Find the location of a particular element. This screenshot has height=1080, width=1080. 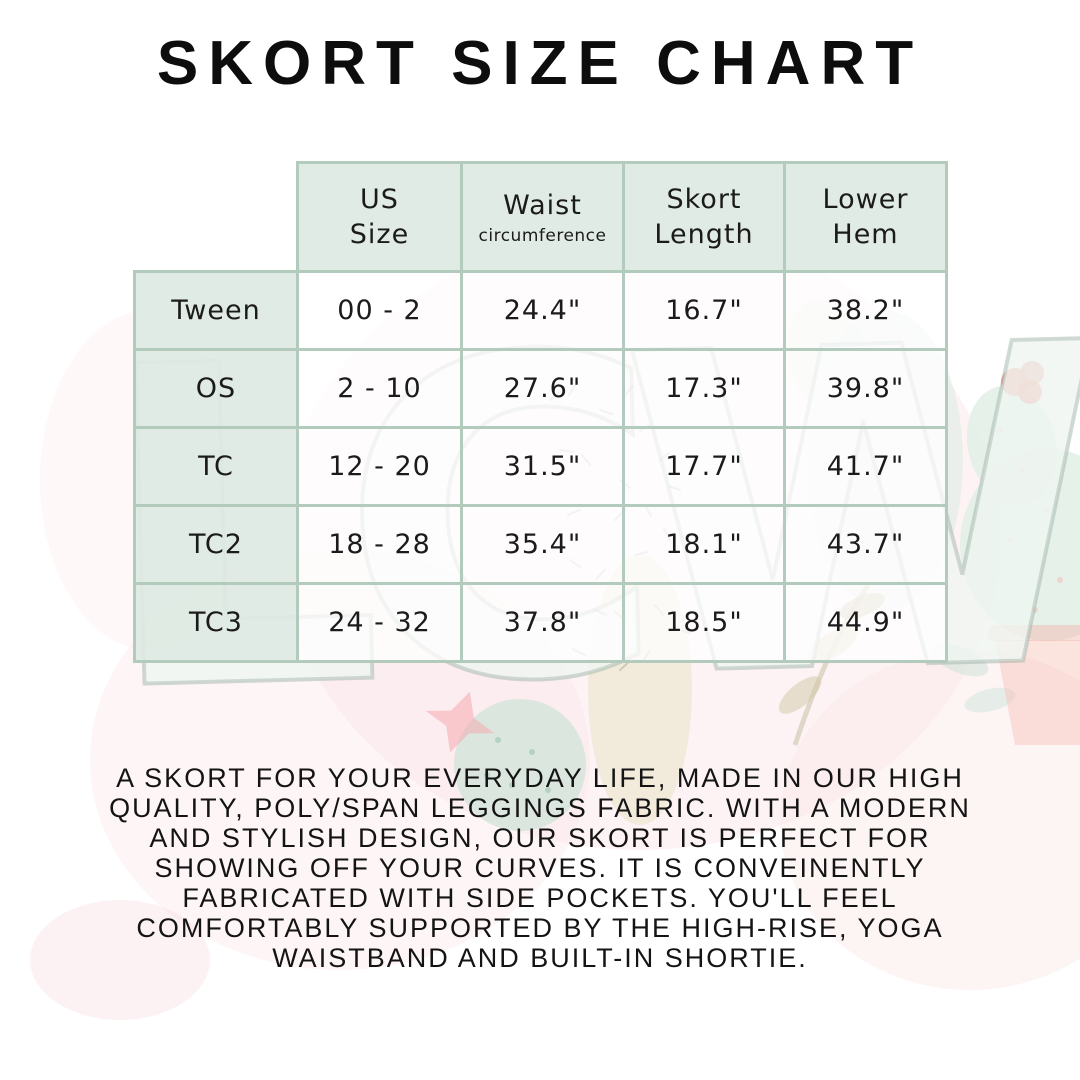

data-cell: 35.4" is located at coordinates (542, 544).